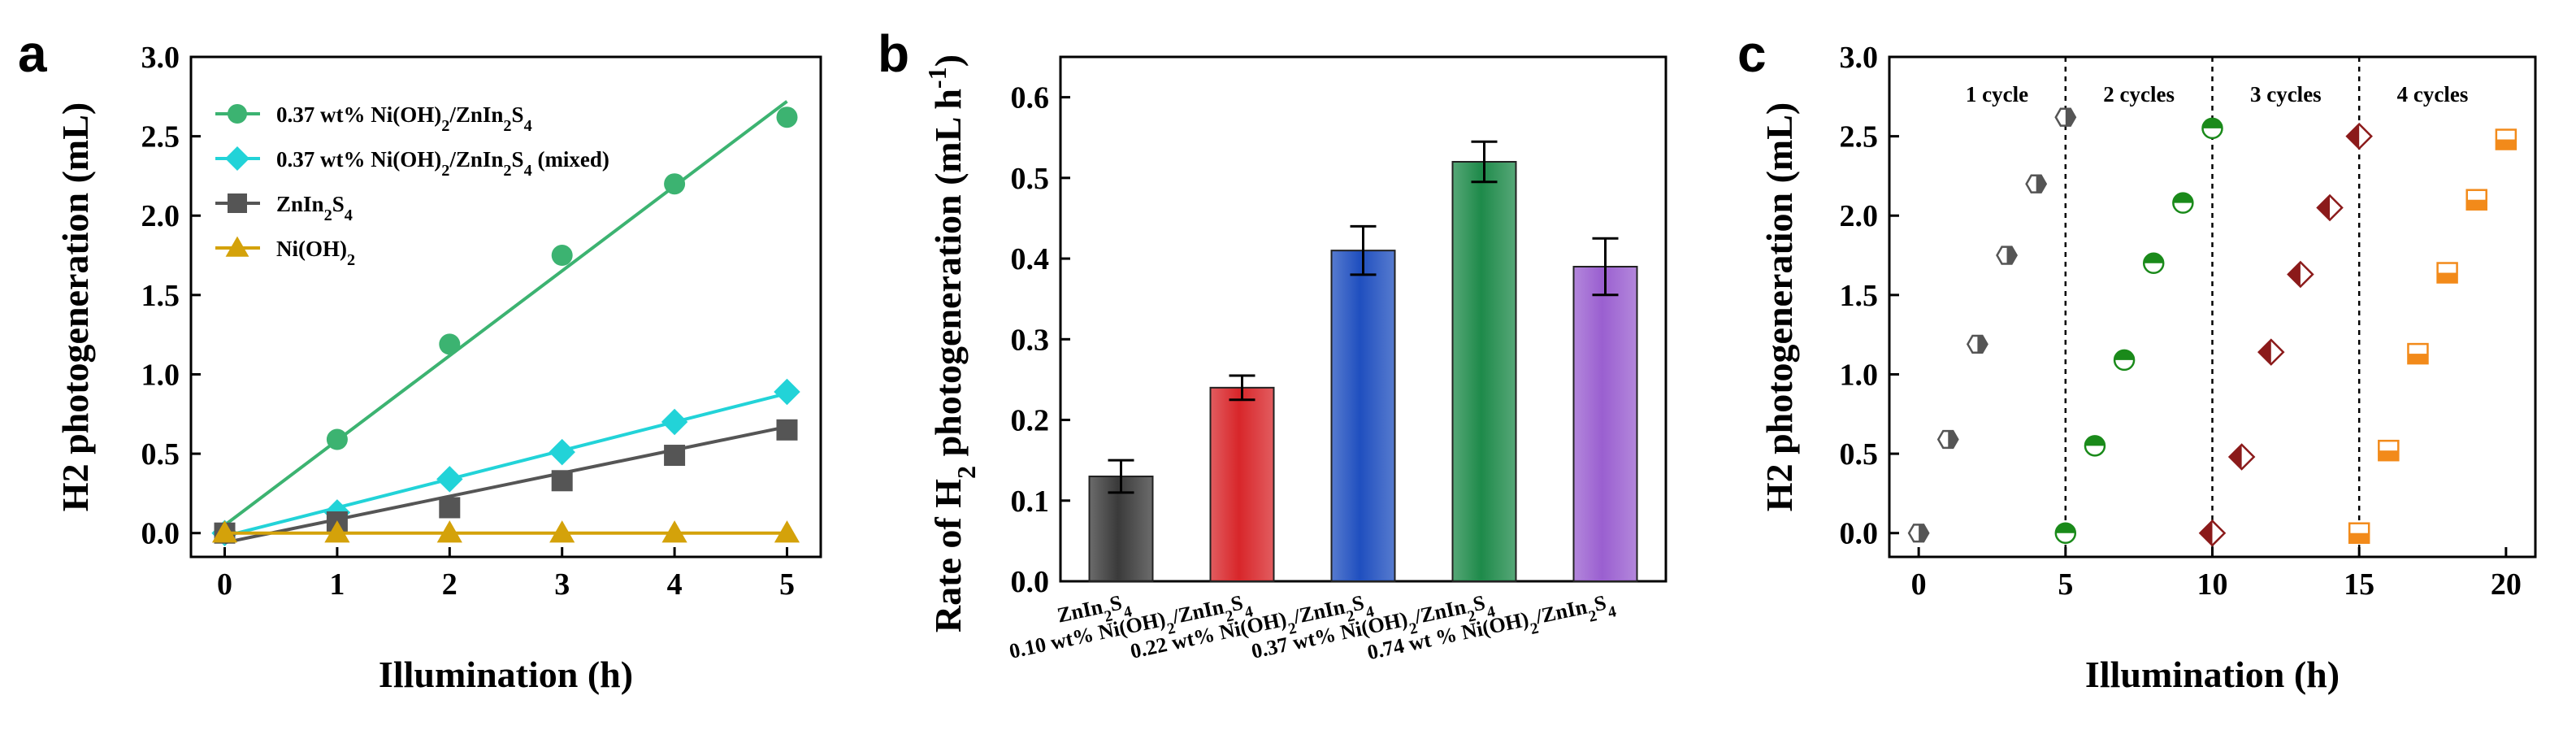 This screenshot has width=2576, height=739. Describe the element at coordinates (562, 585) in the screenshot. I see `x-tick-label: 3` at that location.